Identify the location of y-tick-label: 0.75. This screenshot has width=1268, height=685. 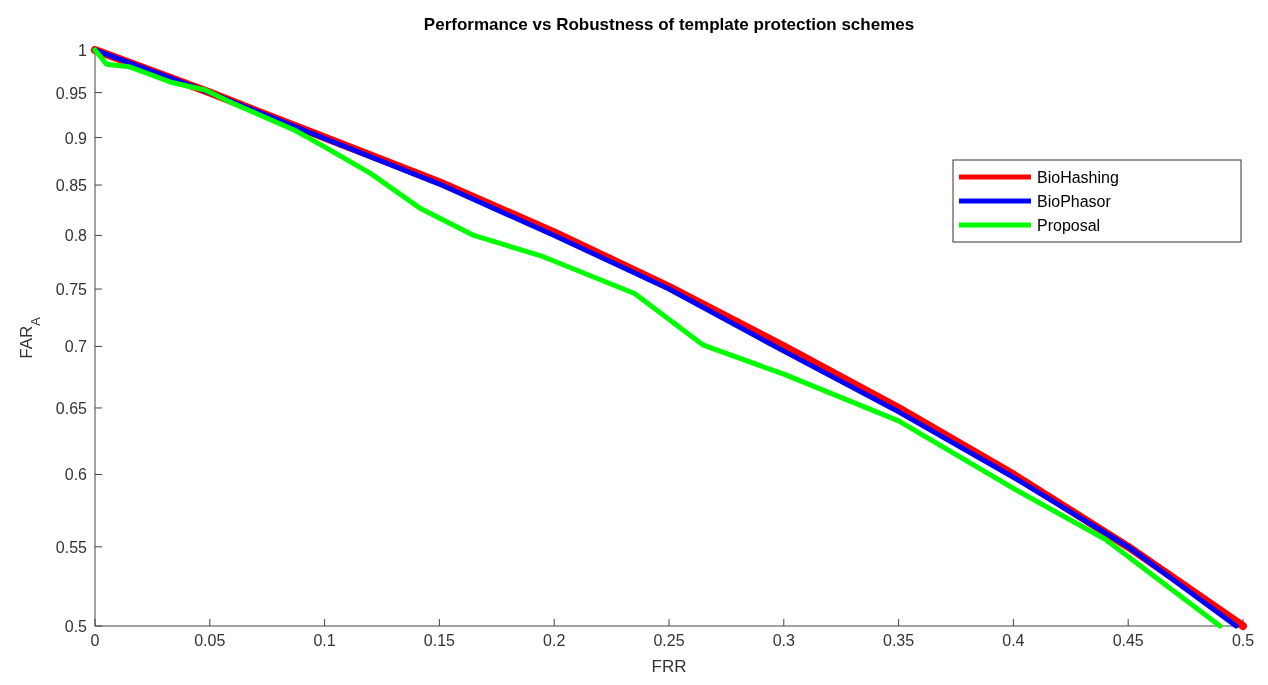
(71, 290).